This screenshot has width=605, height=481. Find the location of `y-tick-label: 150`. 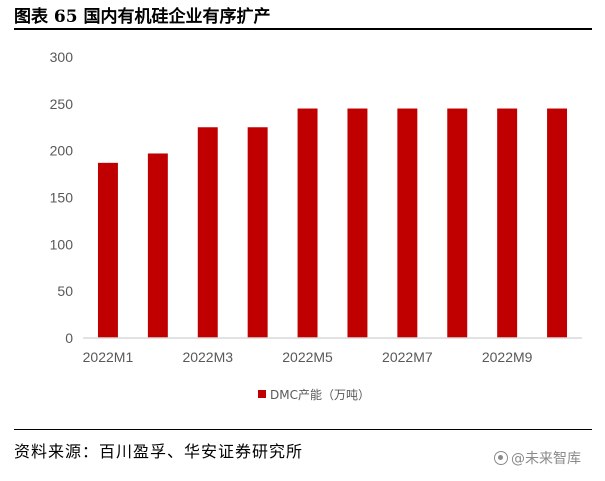

y-tick-label: 150 is located at coordinates (62, 198).